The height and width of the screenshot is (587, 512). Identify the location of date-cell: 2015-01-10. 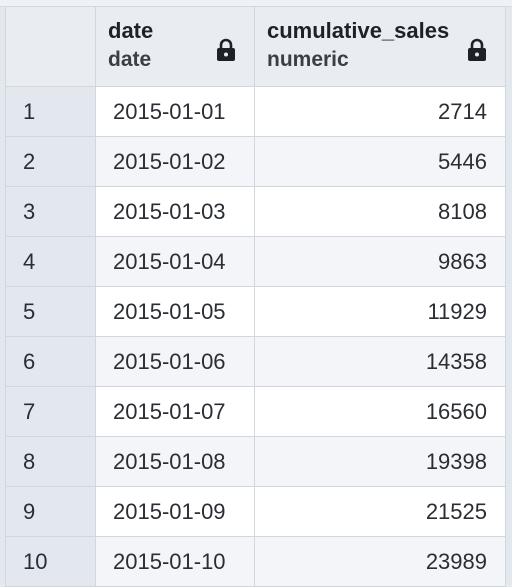
(175, 561).